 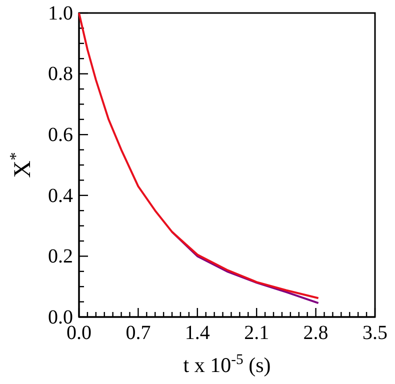 What do you see at coordinates (60, 13) in the screenshot?
I see `y-tick-label: 1.0` at bounding box center [60, 13].